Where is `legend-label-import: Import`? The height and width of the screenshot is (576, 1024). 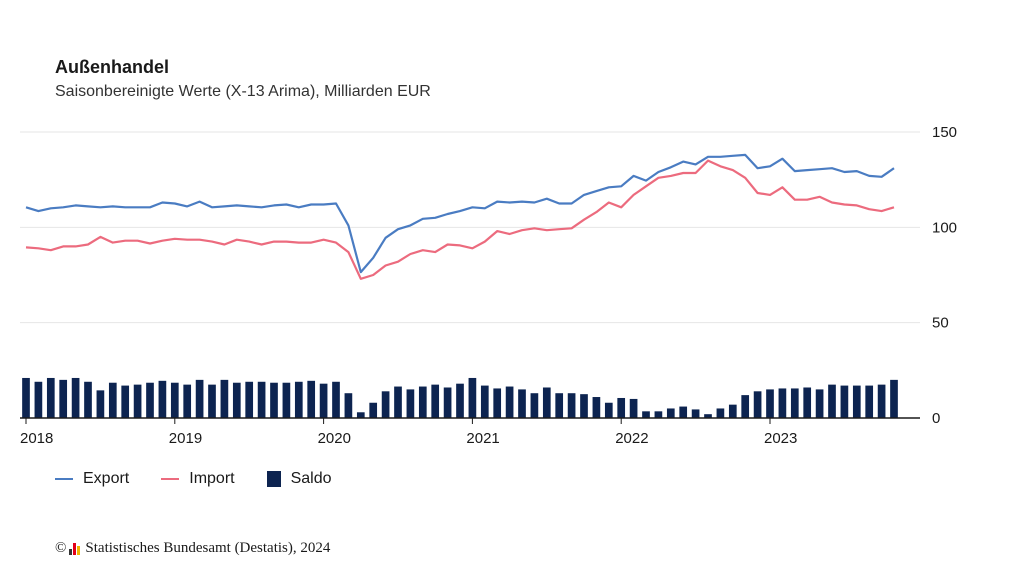 legend-label-import: Import is located at coordinates (212, 478).